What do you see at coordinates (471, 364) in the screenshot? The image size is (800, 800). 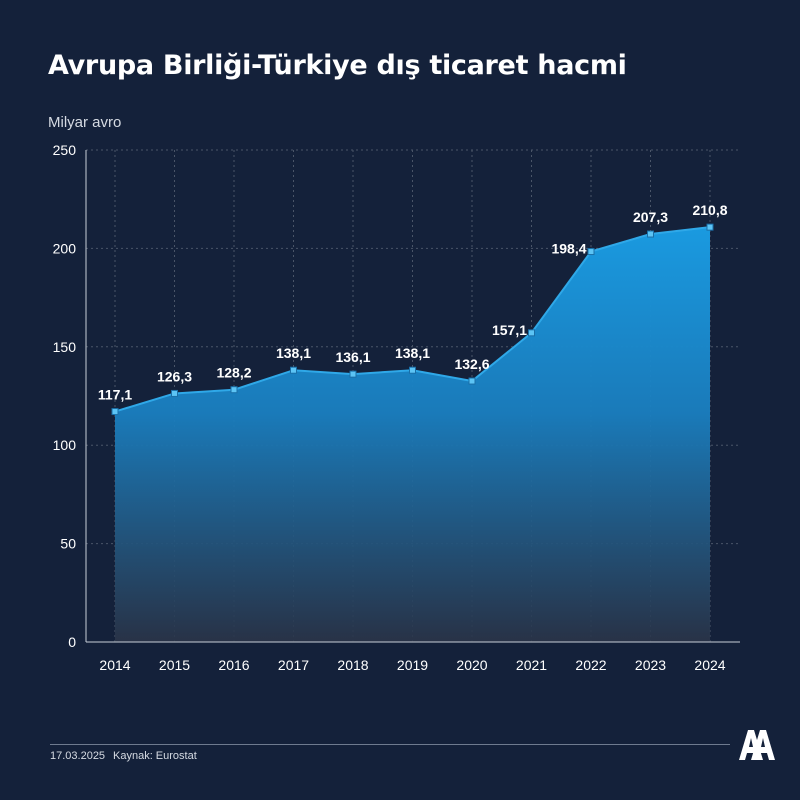 I see `data-label: 132,6` at bounding box center [471, 364].